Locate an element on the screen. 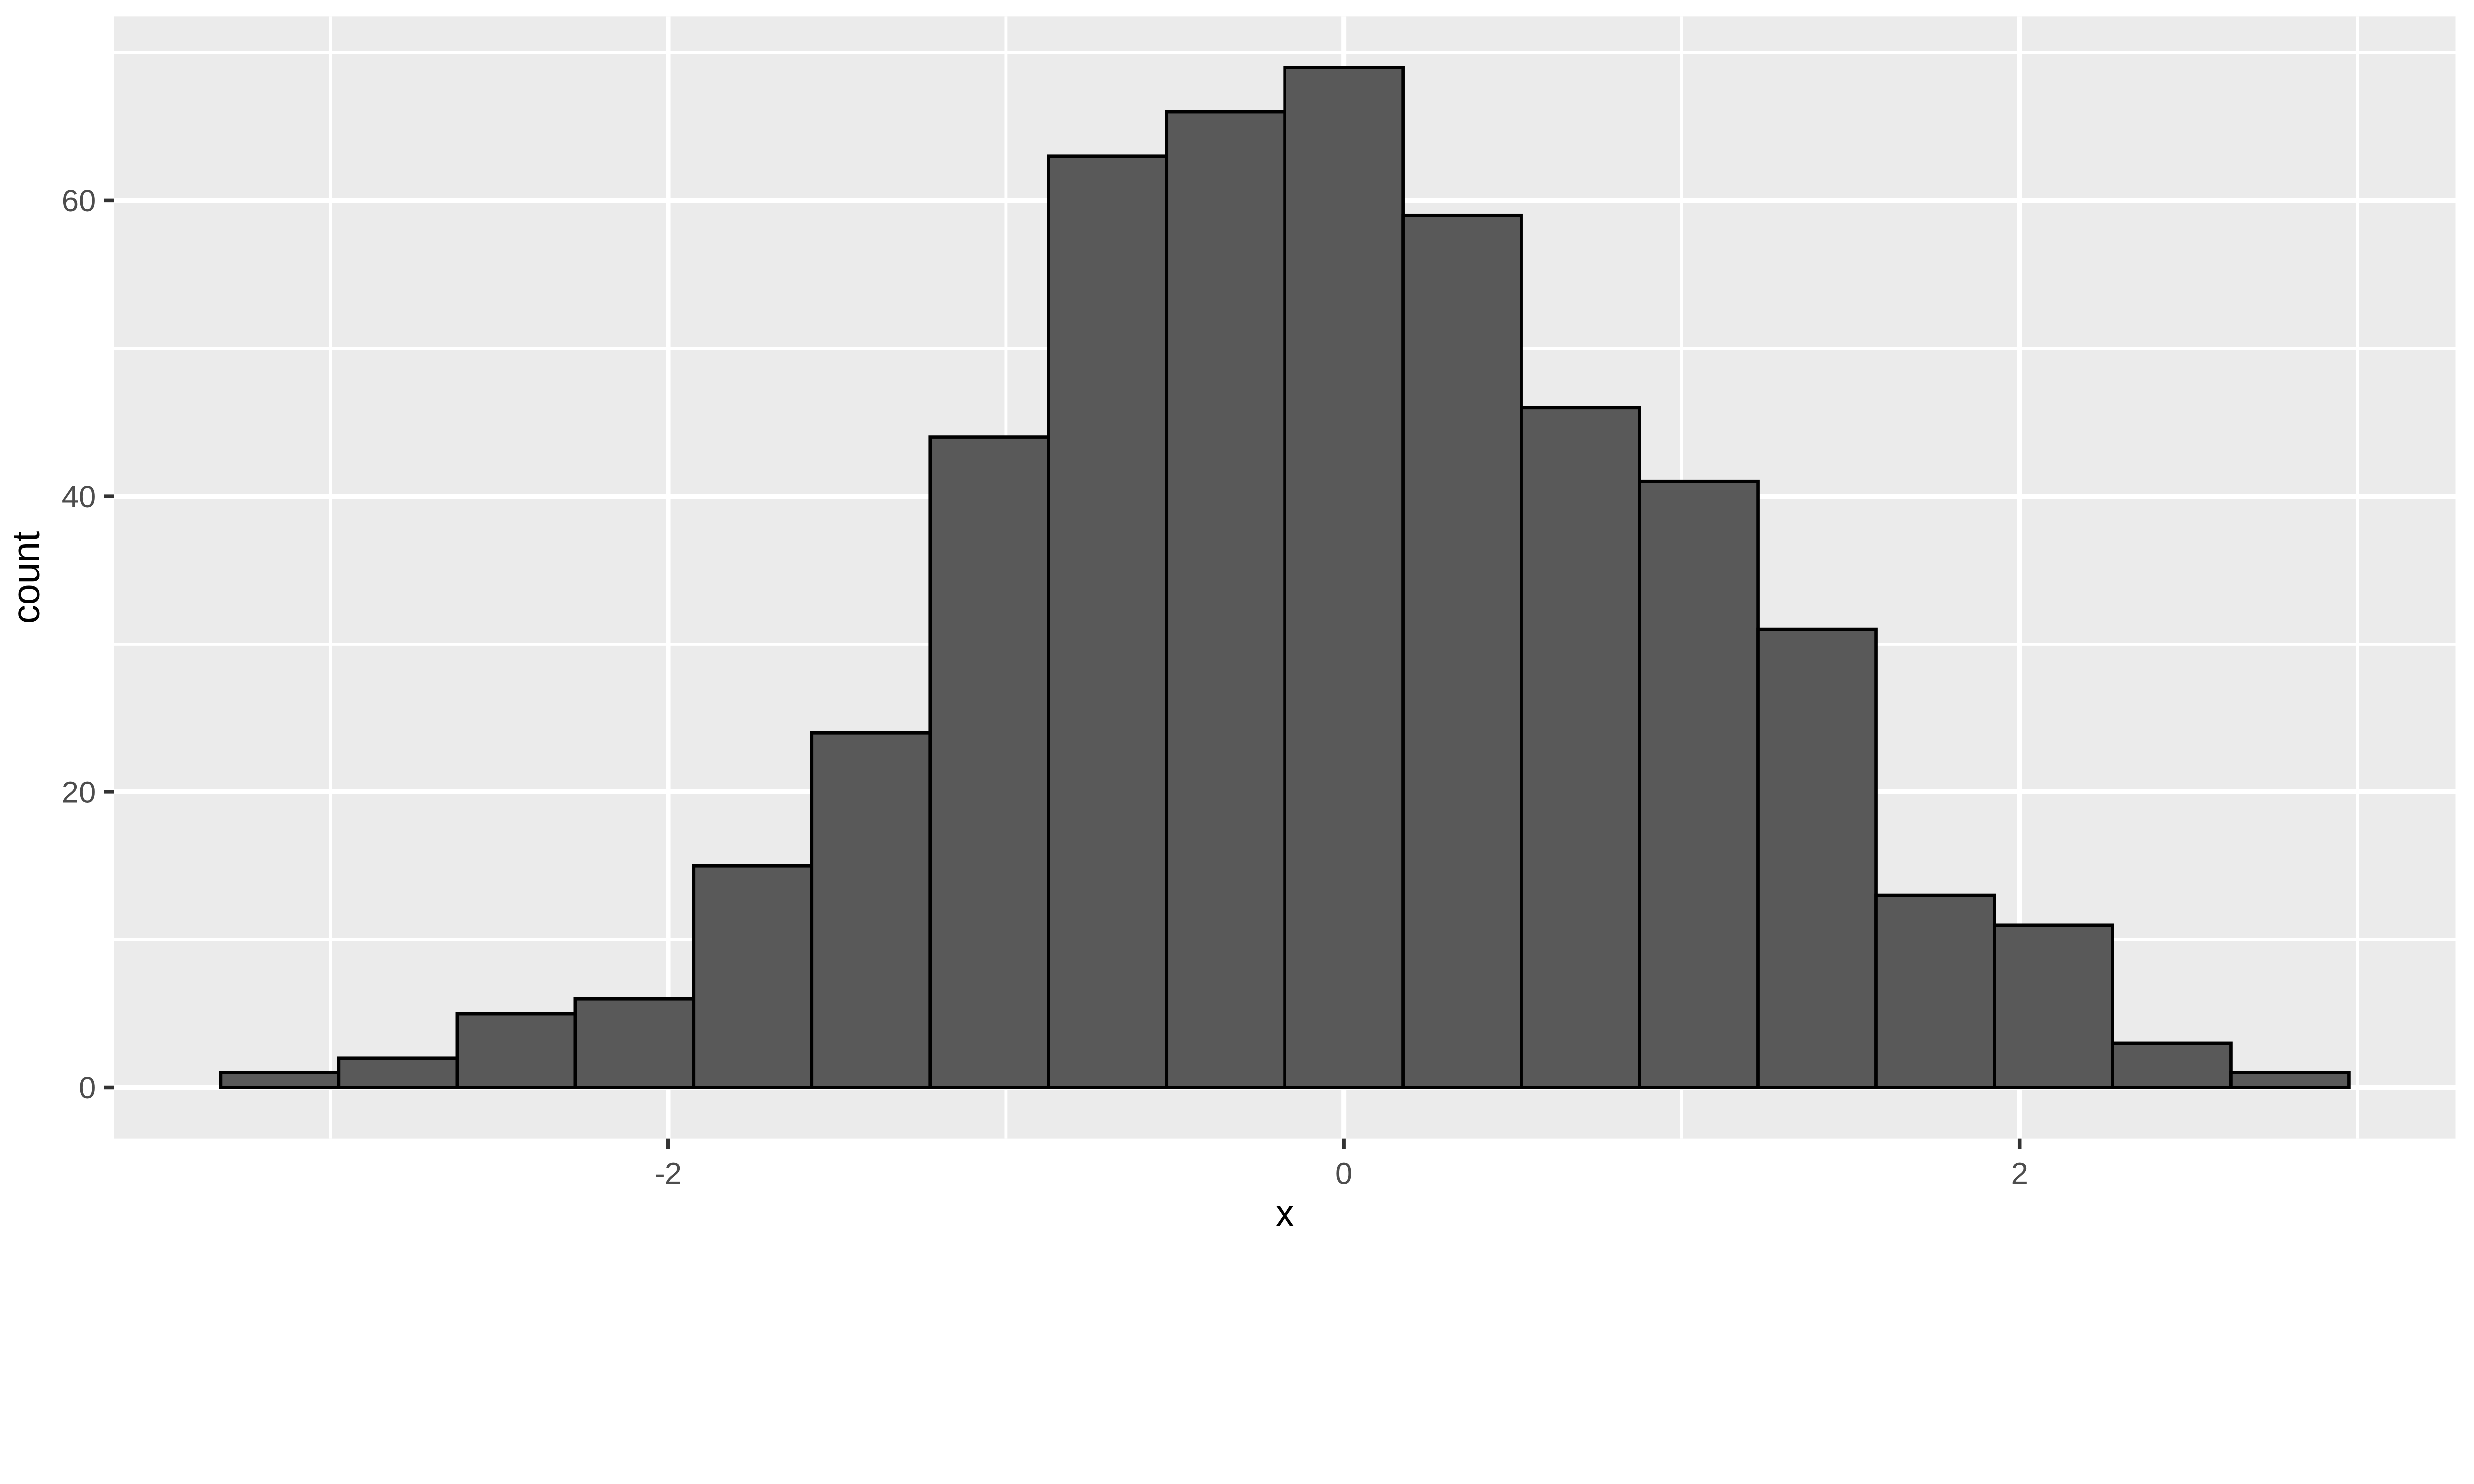 This screenshot has height=1484, width=2474. y-tick-label: 0 is located at coordinates (87, 1088).